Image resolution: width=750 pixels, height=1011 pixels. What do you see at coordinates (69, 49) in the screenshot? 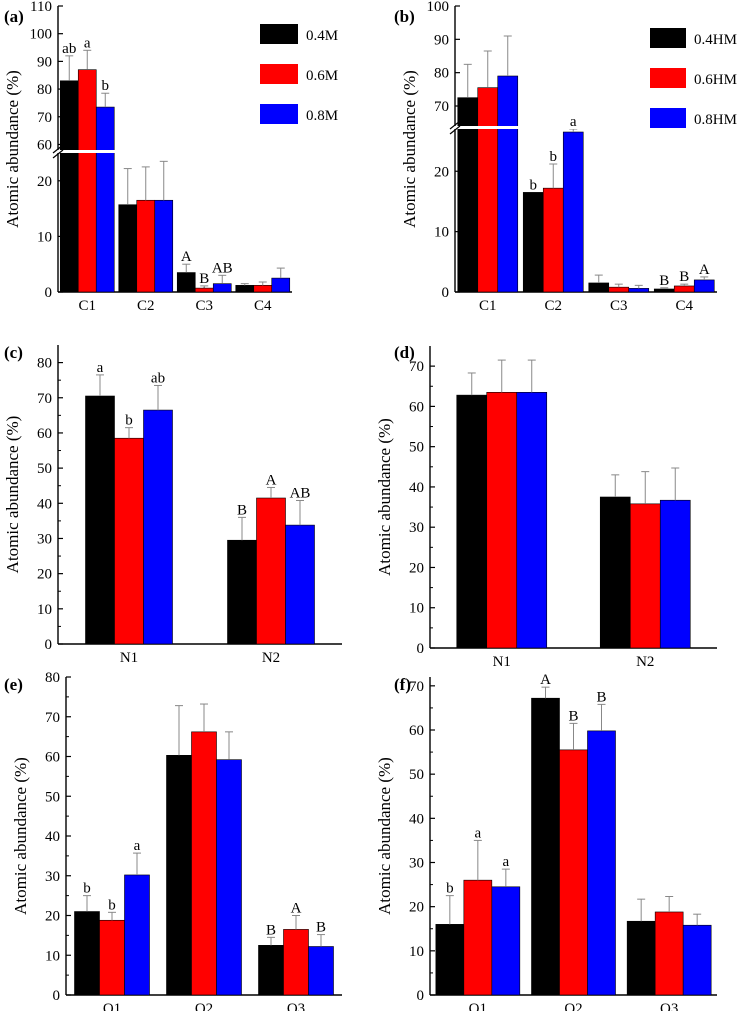
I see `significance-label: ab` at bounding box center [69, 49].